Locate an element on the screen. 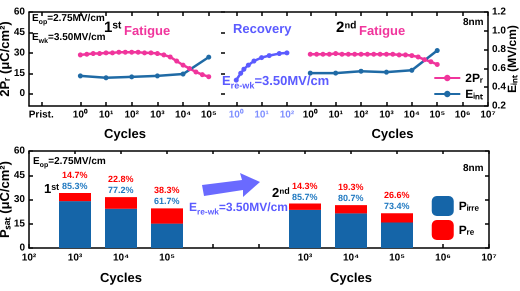 The width and height of the screenshot is (520, 291). annotation: 22.8% is located at coordinates (121, 179).